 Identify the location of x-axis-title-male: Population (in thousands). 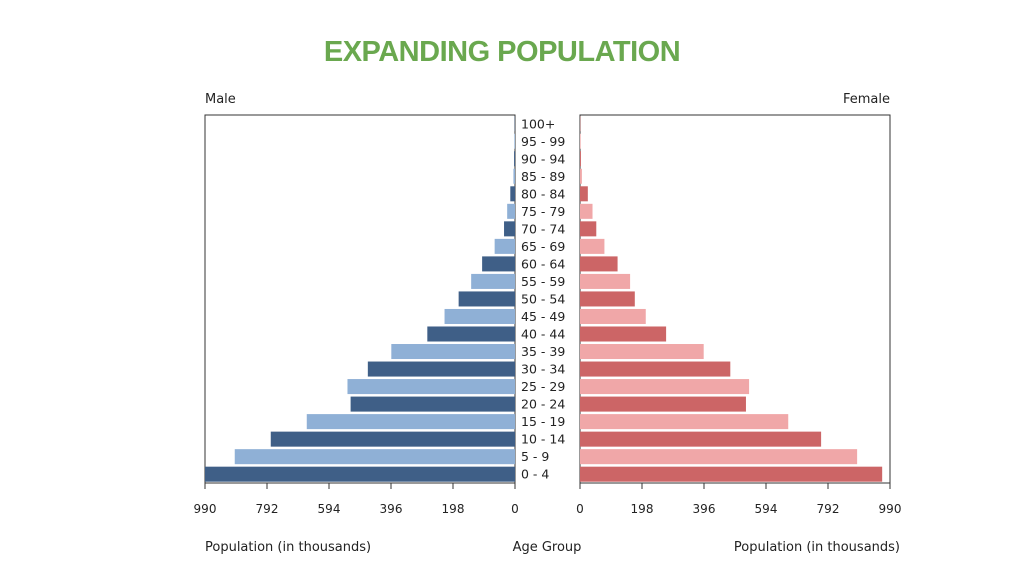
(288, 547).